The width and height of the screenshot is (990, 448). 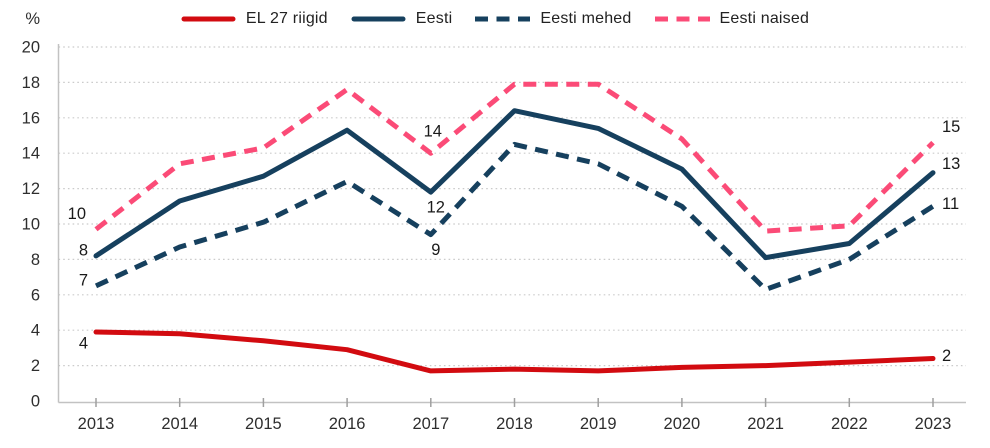 What do you see at coordinates (31, 83) in the screenshot?
I see `svg-text: 18` at bounding box center [31, 83].